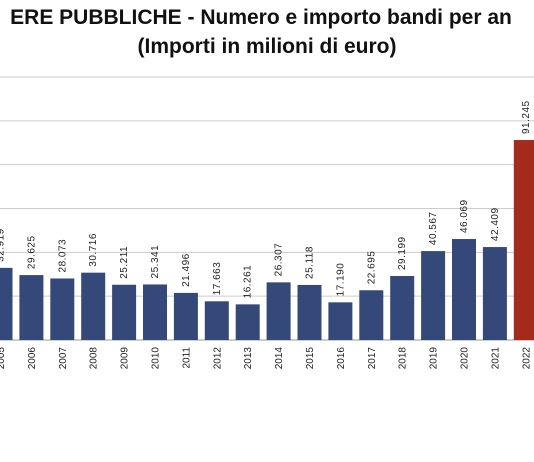 This screenshot has width=534, height=462. Describe the element at coordinates (125, 358) in the screenshot. I see `x-tick-2009: 2009` at that location.